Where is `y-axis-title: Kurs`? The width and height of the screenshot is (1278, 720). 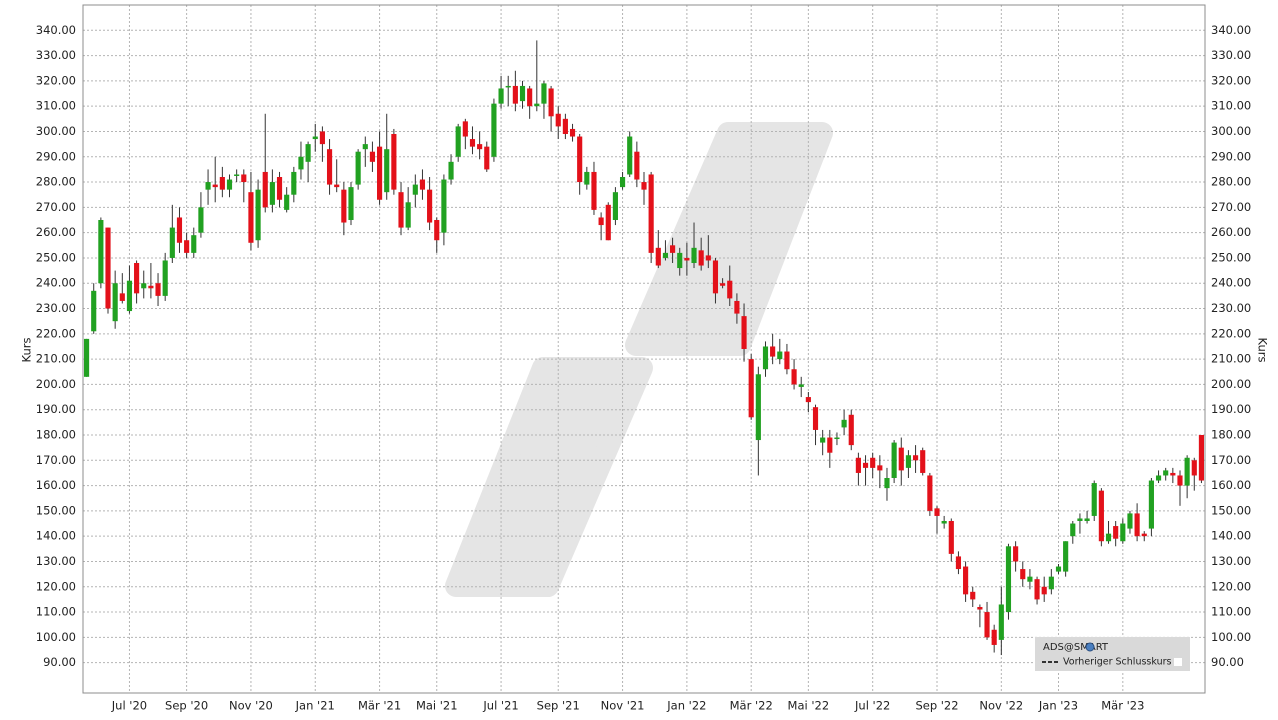 y-axis-title: Kurs is located at coordinates (27, 350).